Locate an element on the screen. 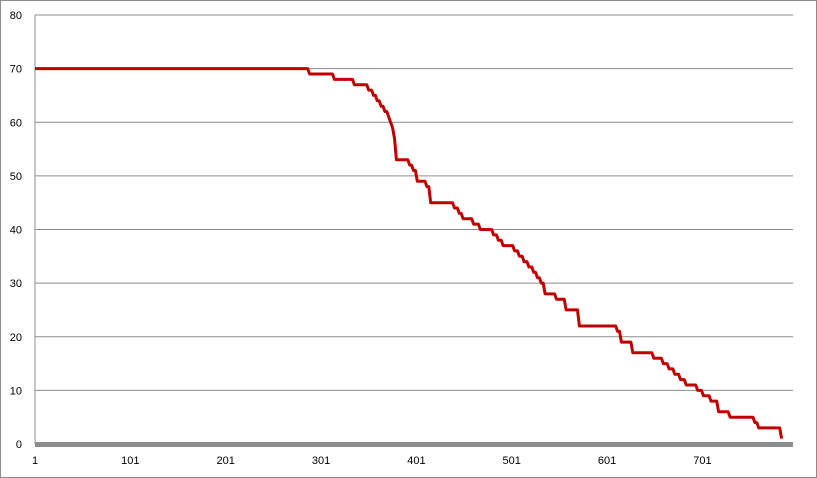 This screenshot has width=817, height=478. y-tick-label: 40 is located at coordinates (16, 231).